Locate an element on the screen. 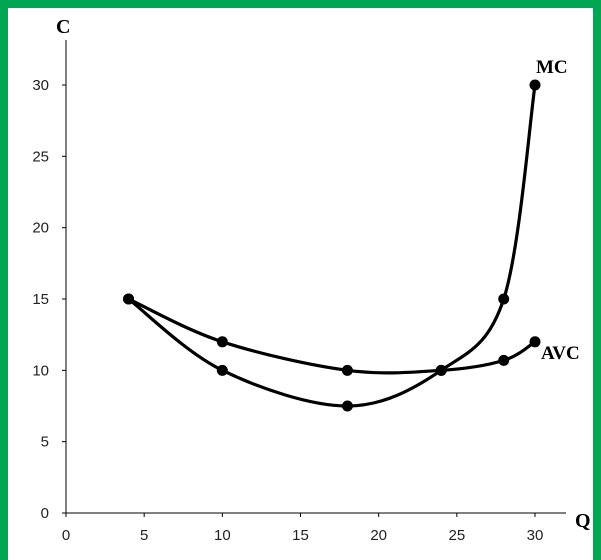 The width and height of the screenshot is (601, 560). y-axis-ticks: 0 5 10 15 20 25 30 is located at coordinates (49, 299).